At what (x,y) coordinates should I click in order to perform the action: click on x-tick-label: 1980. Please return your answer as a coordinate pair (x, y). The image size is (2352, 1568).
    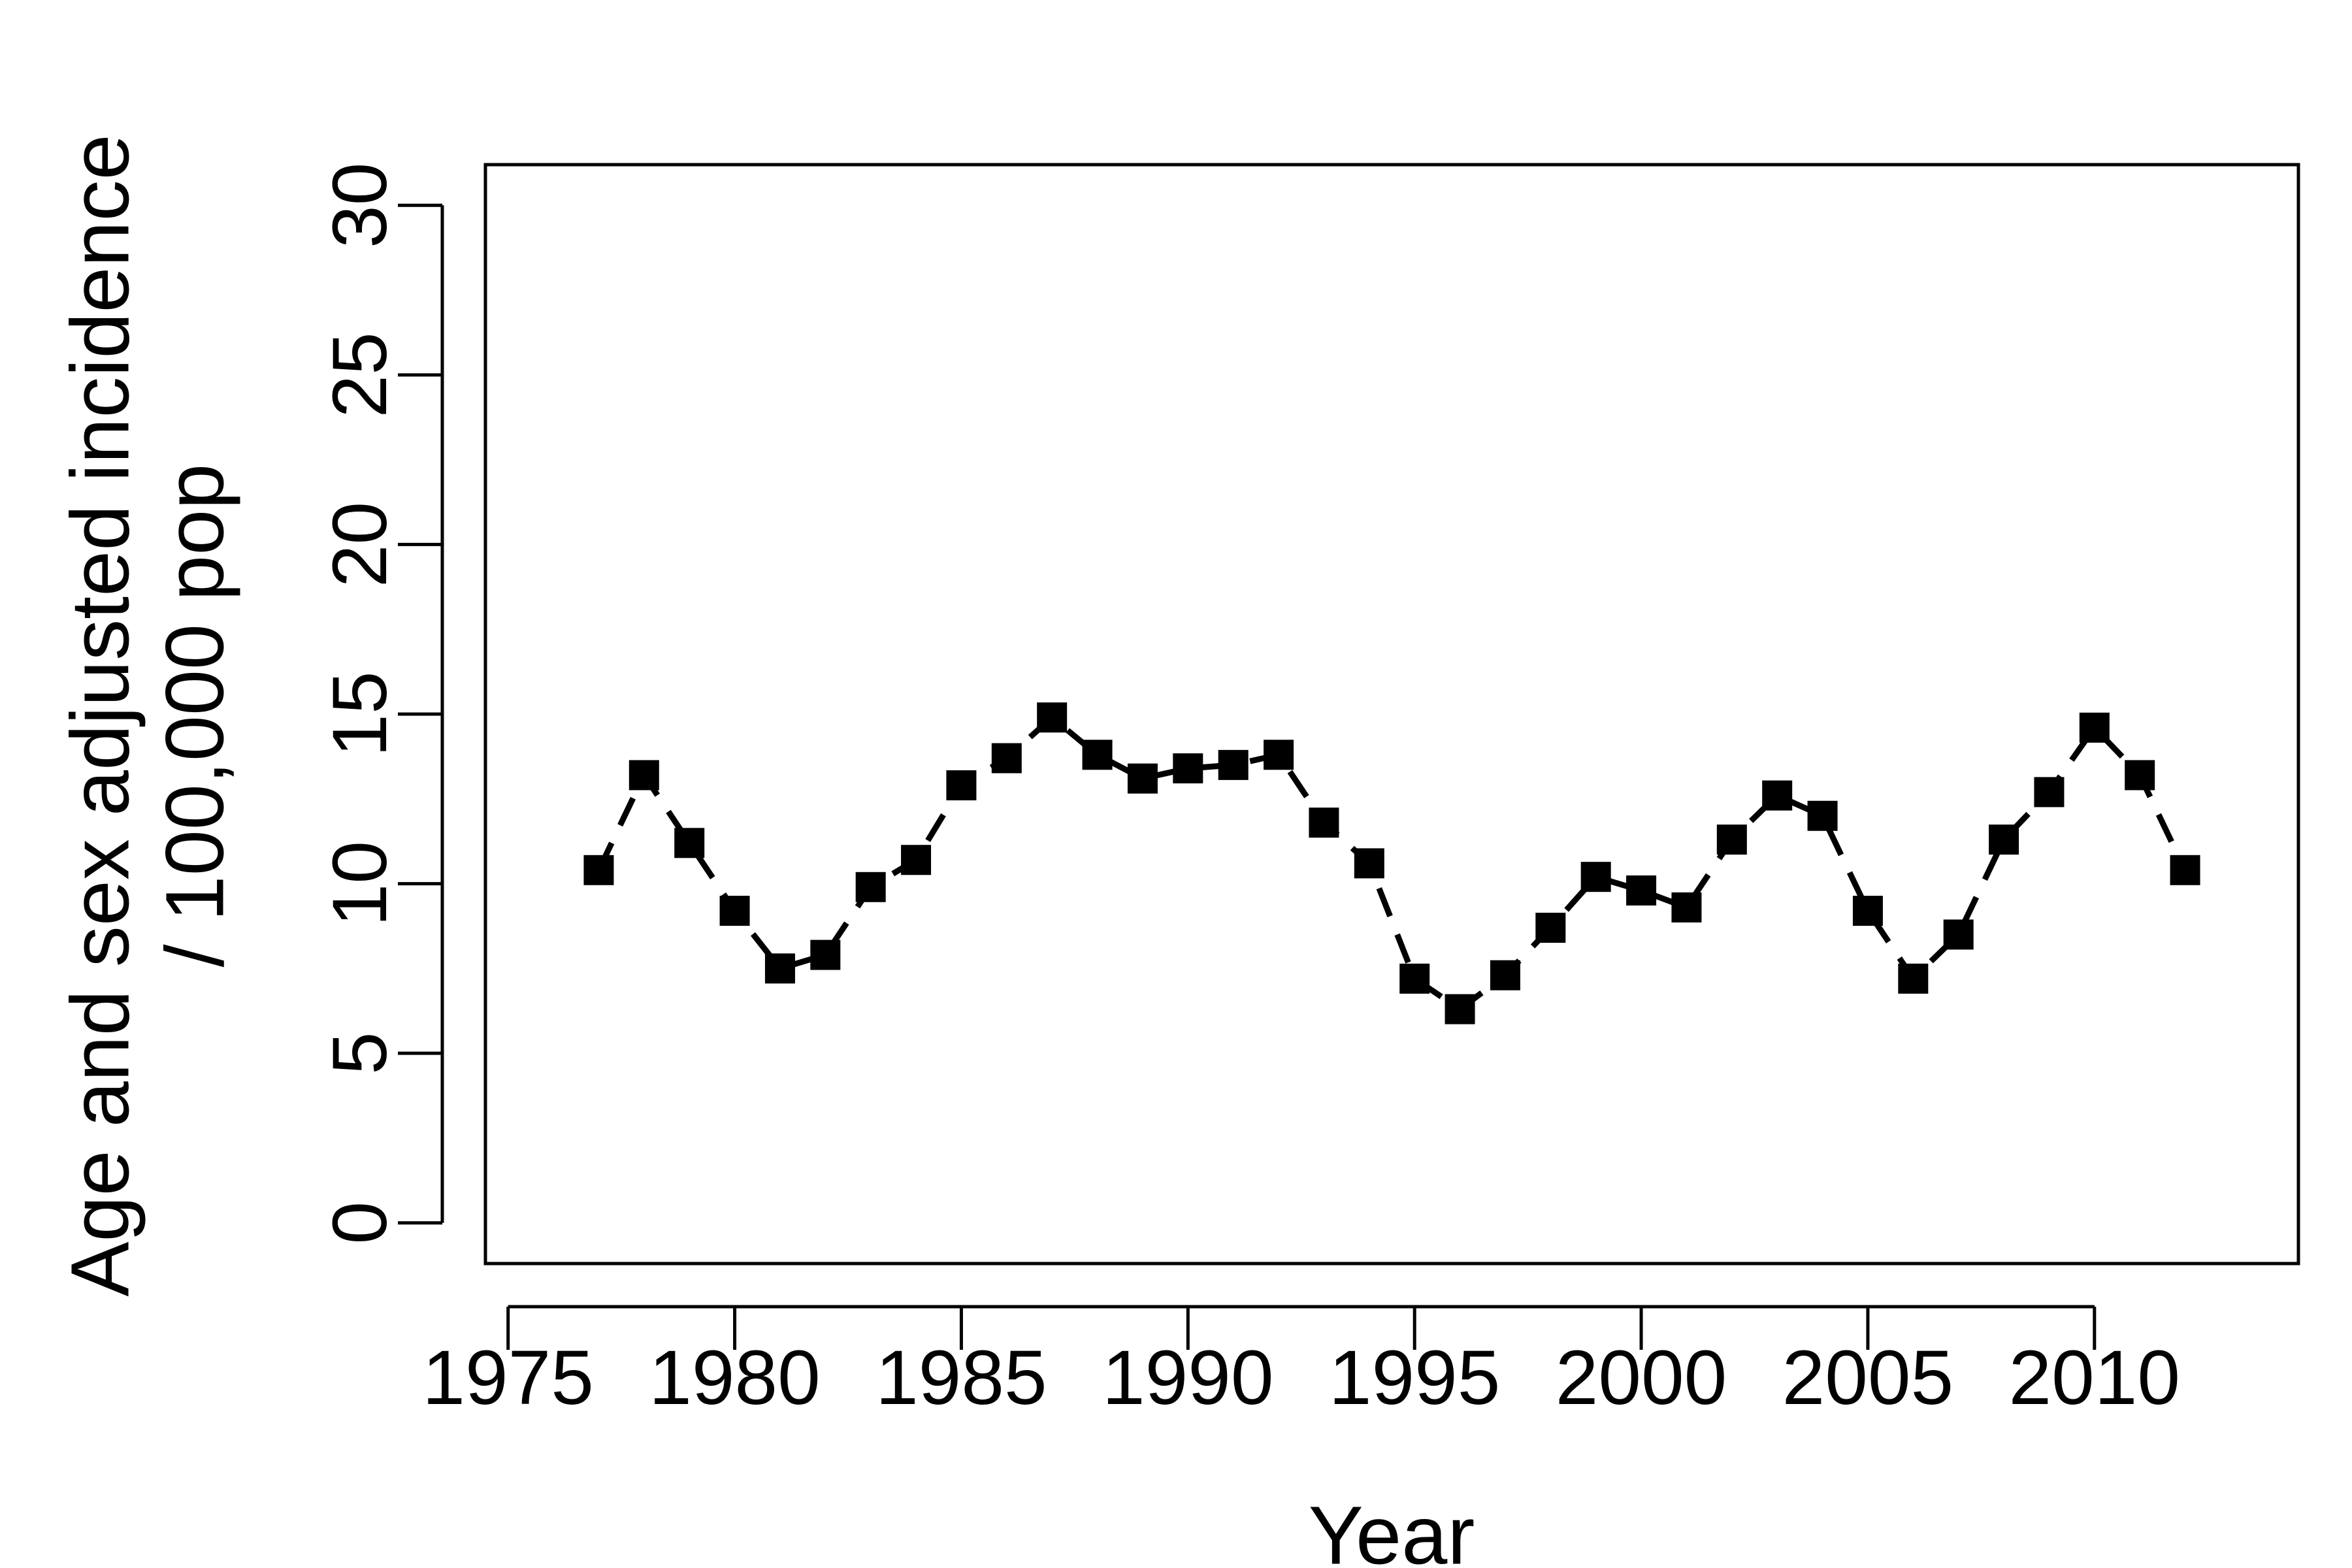
    Looking at the image, I should click on (735, 1378).